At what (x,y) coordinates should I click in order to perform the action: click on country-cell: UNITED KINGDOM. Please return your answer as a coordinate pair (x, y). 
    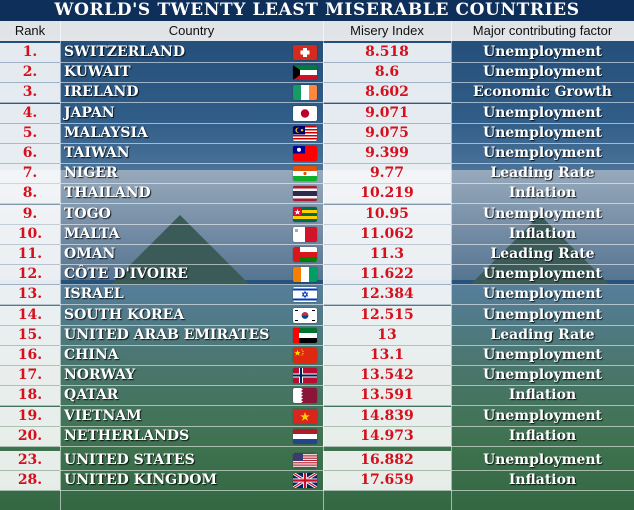
    Looking at the image, I should click on (140, 480).